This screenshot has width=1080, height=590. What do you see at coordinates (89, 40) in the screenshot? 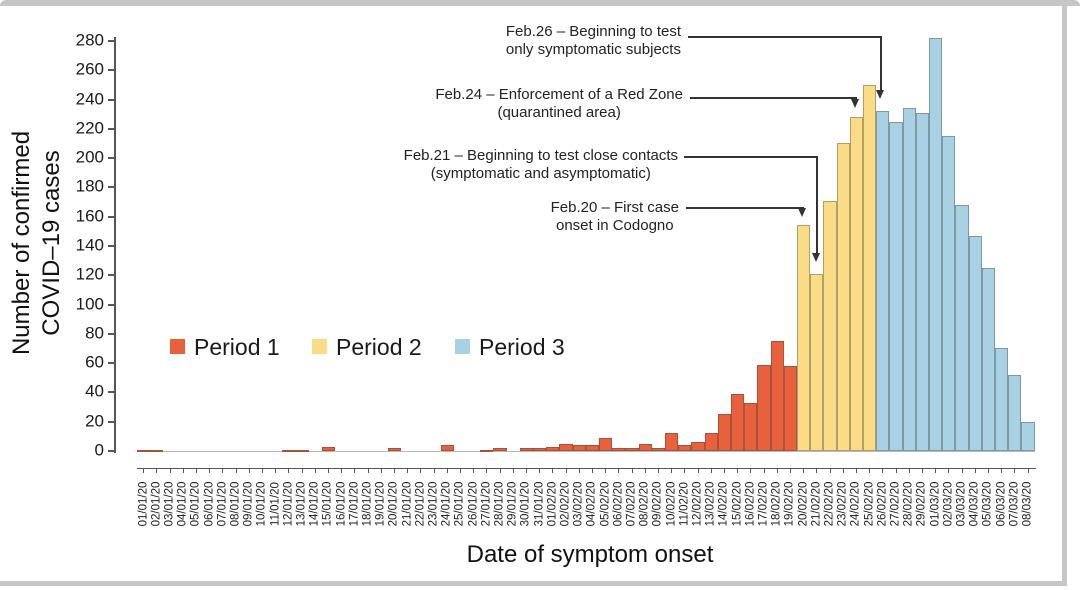
I see `y-tick-label-280: 280` at bounding box center [89, 40].